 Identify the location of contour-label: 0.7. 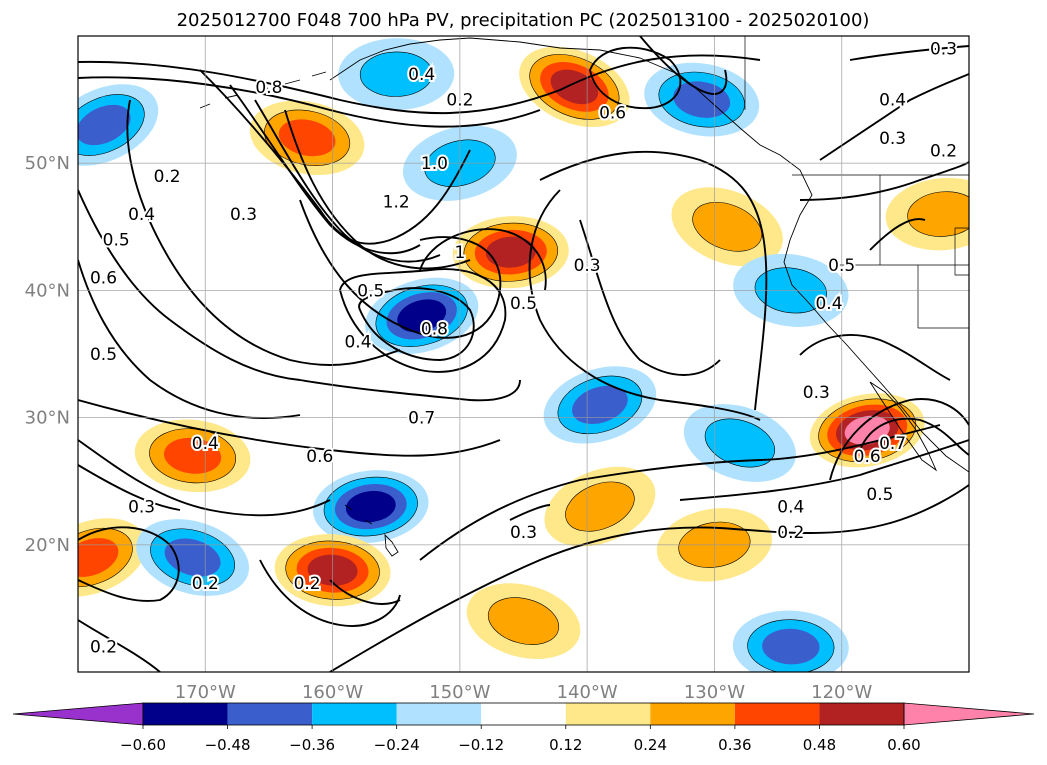
(892, 444).